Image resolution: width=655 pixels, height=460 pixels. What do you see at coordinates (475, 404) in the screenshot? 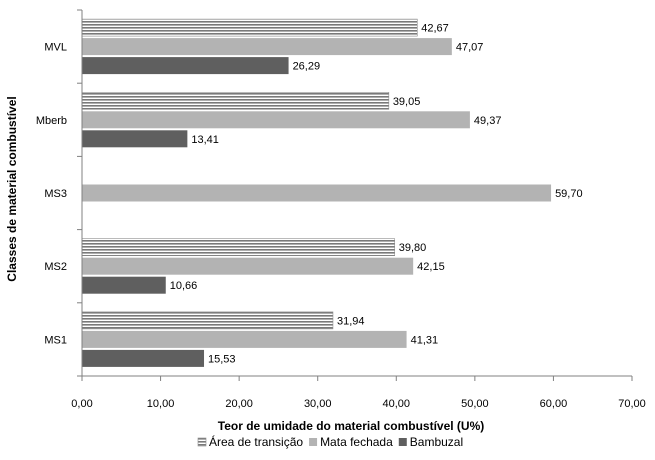
I see `x-tick-label: 50,00` at bounding box center [475, 404].